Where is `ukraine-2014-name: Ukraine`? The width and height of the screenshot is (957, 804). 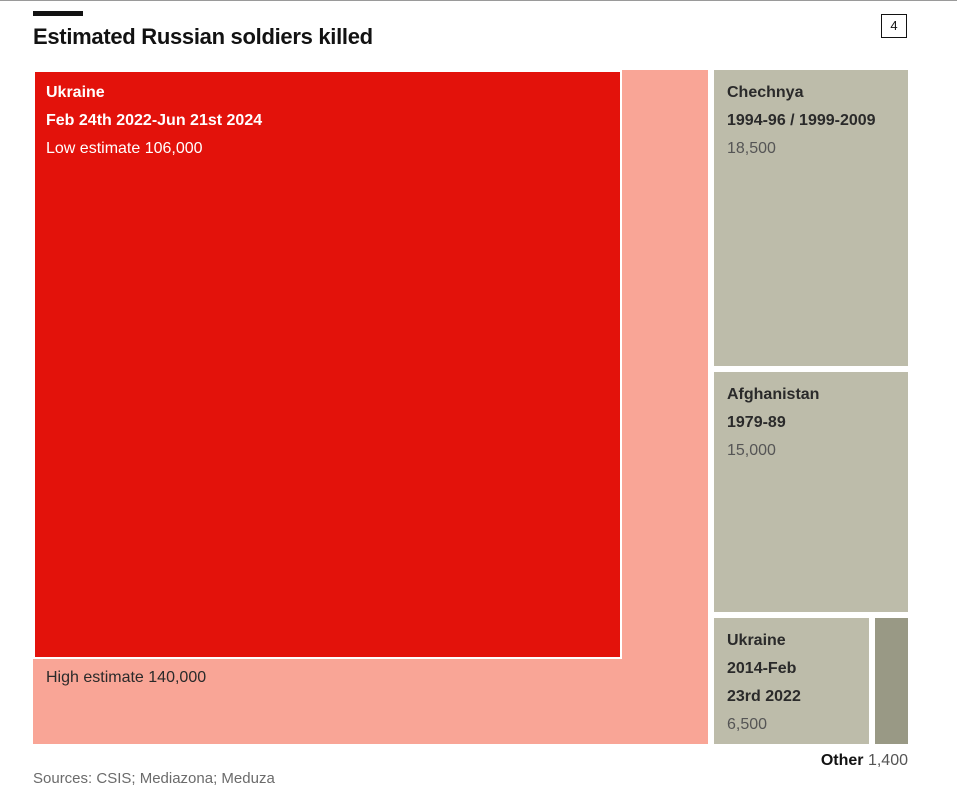
ukraine-2014-name: Ukraine is located at coordinates (756, 640).